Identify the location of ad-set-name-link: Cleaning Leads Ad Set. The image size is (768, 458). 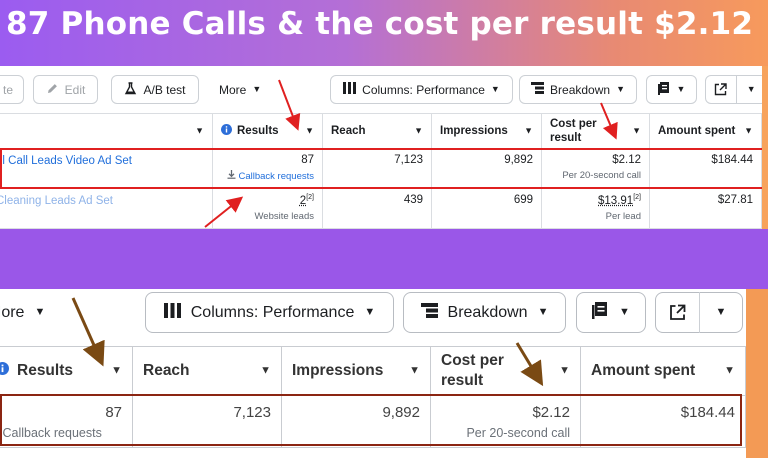
(57, 201).